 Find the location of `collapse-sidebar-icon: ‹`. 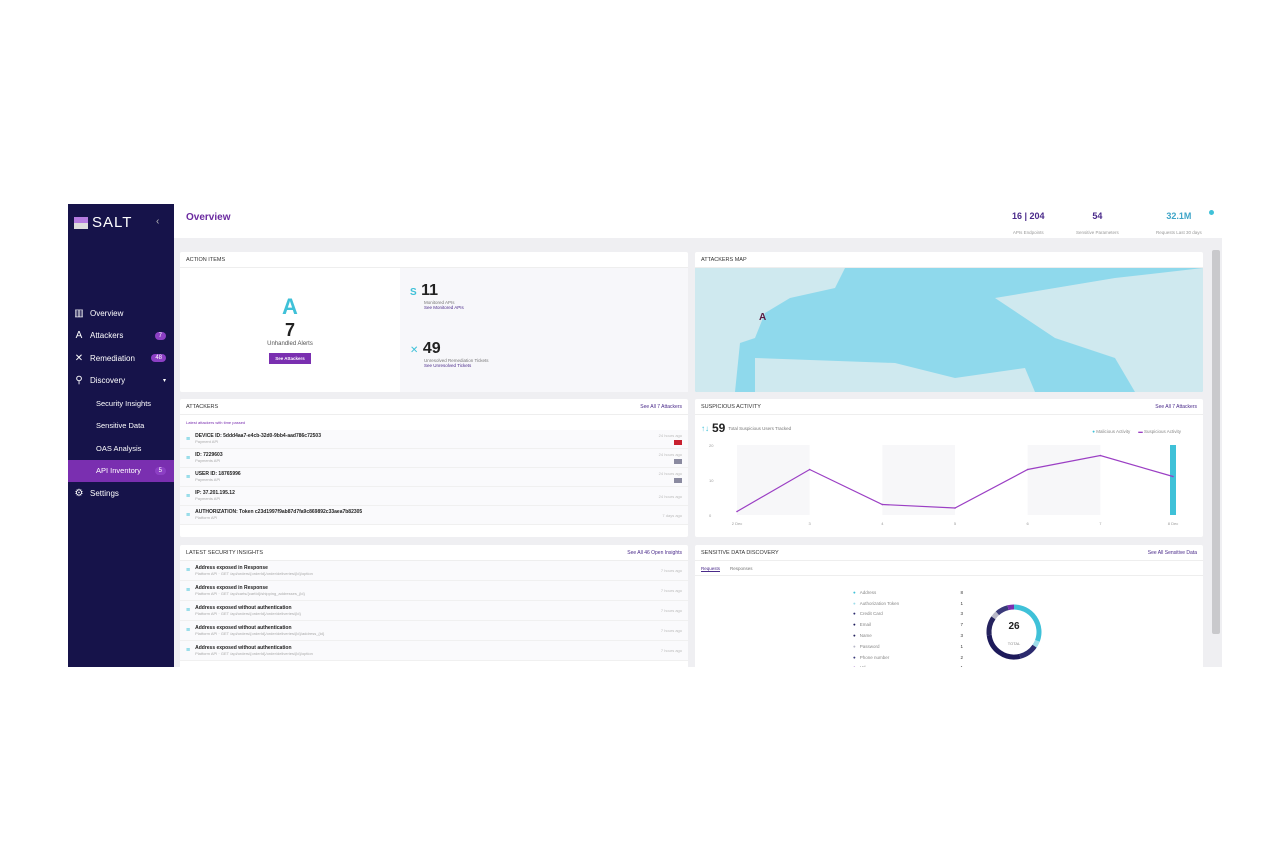

collapse-sidebar-icon: ‹ is located at coordinates (158, 221).